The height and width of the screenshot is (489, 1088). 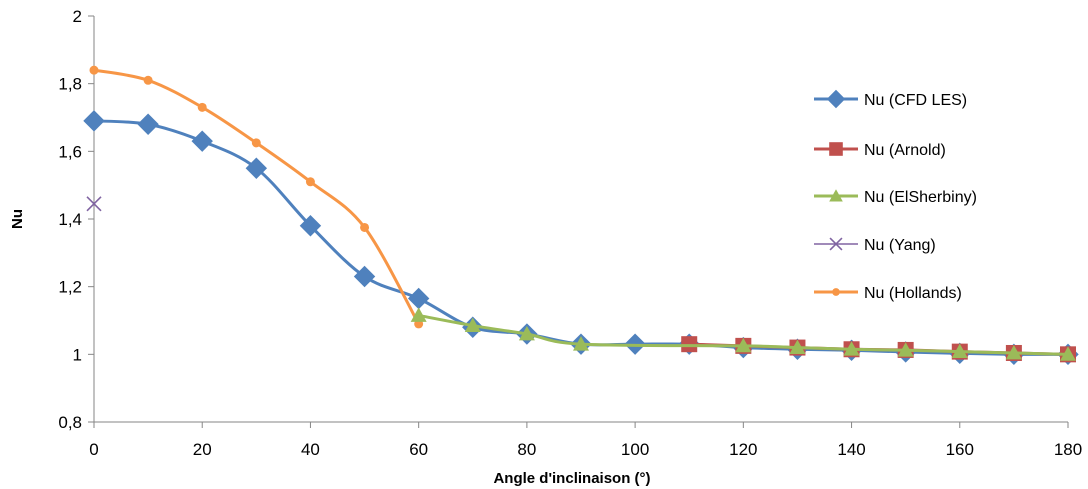 What do you see at coordinates (836, 292) in the screenshot?
I see `legend-marker-nu-hollands` at bounding box center [836, 292].